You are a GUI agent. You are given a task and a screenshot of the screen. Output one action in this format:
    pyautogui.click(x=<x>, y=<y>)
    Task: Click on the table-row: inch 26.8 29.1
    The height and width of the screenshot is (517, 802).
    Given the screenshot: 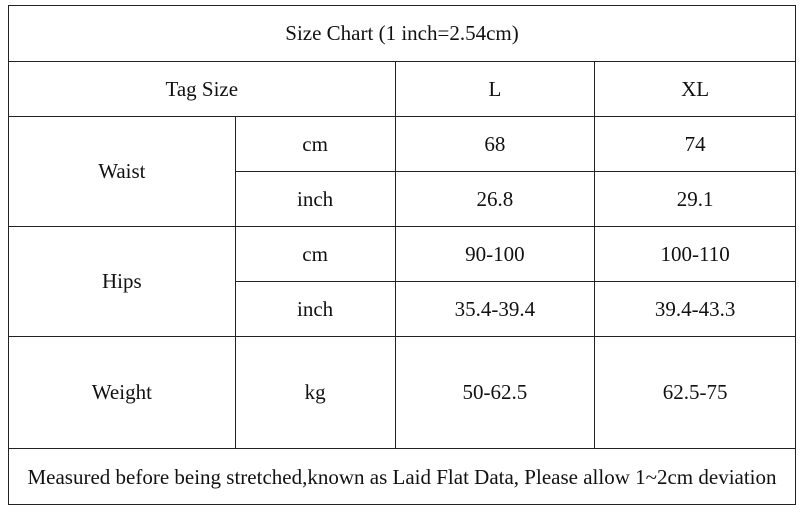 What is the action you would take?
    pyautogui.click(x=402, y=199)
    